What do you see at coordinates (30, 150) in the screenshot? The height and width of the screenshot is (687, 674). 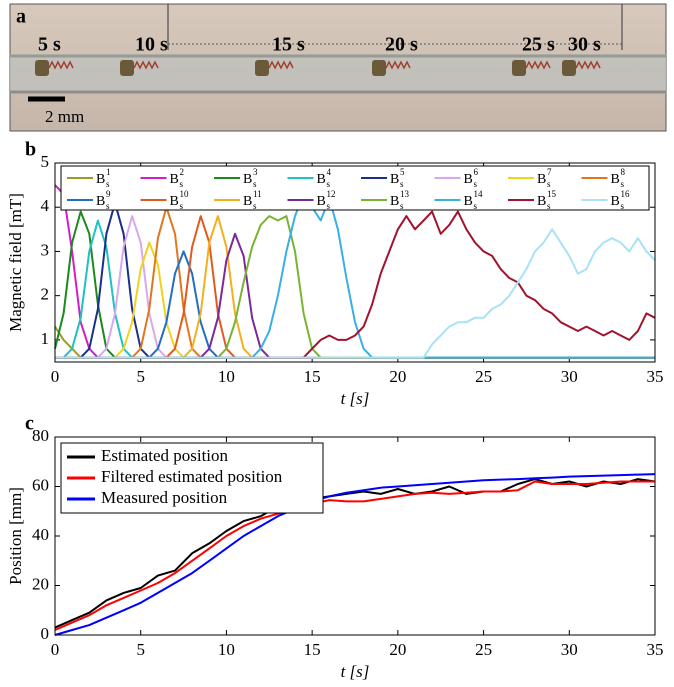 I see `panel-label: b` at bounding box center [30, 150].